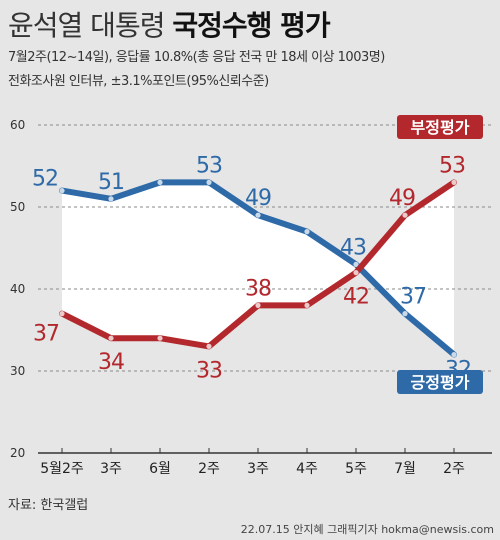 The height and width of the screenshot is (540, 500). What do you see at coordinates (62, 469) in the screenshot?
I see `x-tick-label: 5월2주` at bounding box center [62, 469].